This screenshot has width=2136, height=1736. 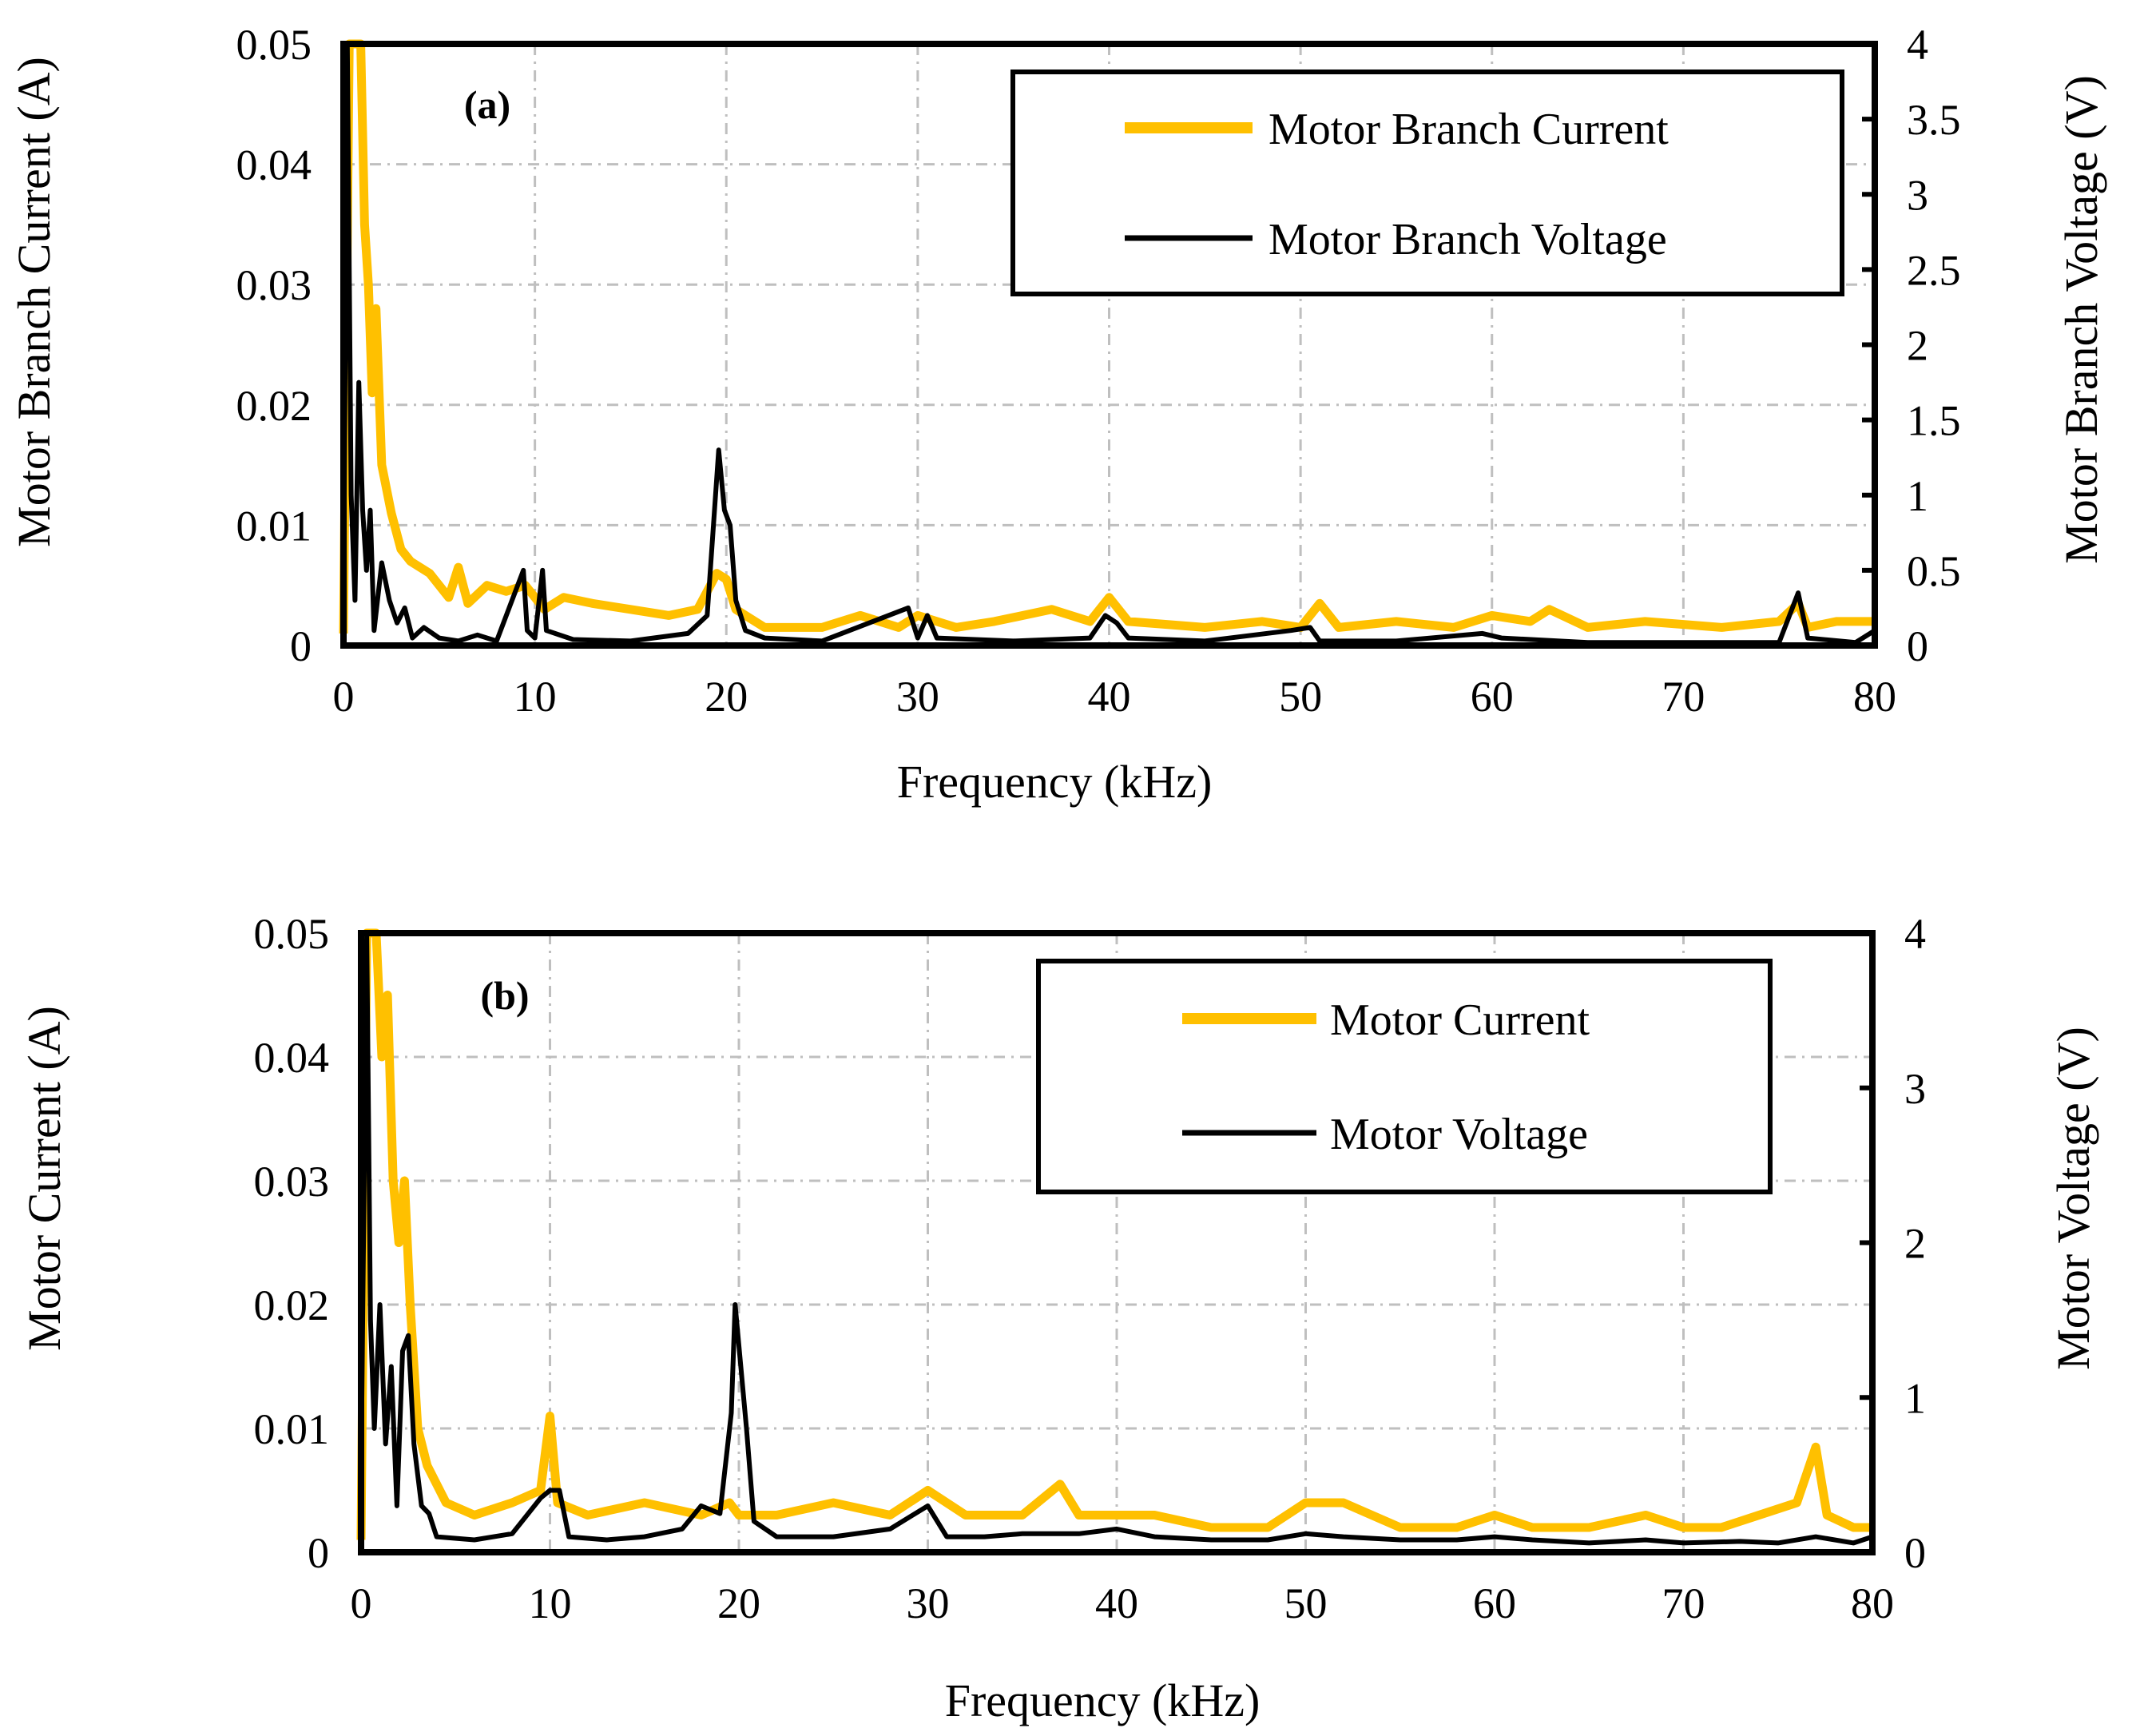 What do you see at coordinates (1915, 934) in the screenshot?
I see `panel-b-y2-tick-4: 4` at bounding box center [1915, 934].